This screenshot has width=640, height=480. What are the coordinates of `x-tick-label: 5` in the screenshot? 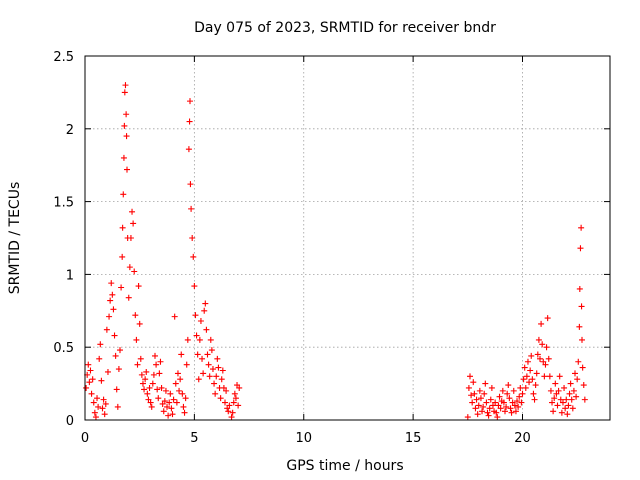 It's located at (194, 438).